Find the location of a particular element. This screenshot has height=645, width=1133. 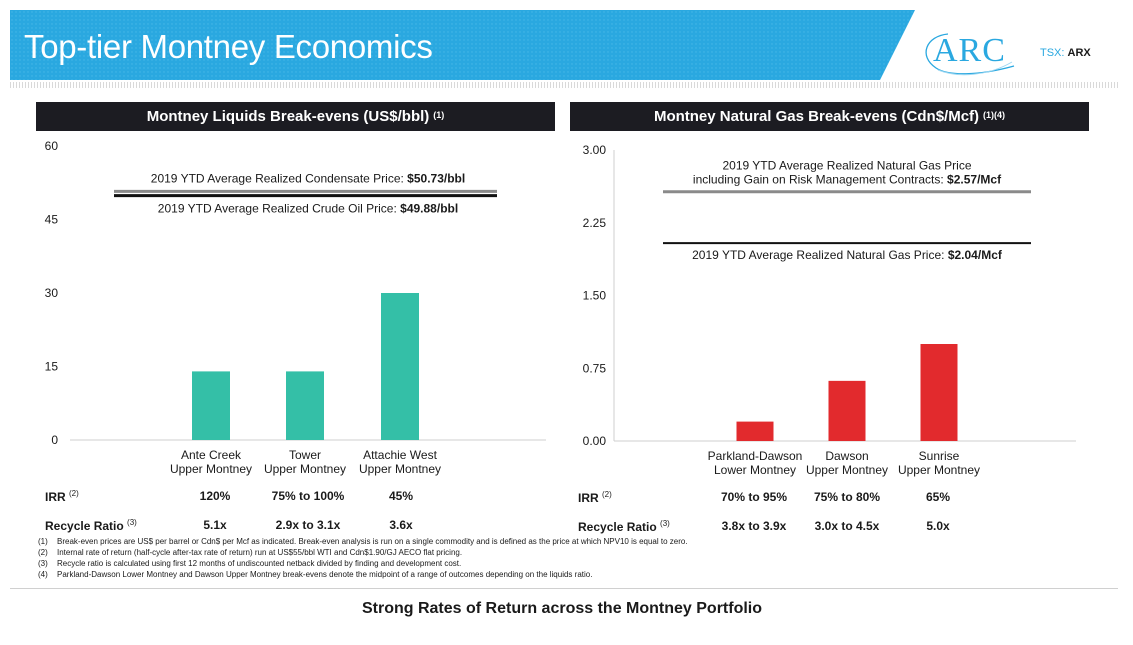

liquids-chart-title-sup: (1) is located at coordinates (439, 114).